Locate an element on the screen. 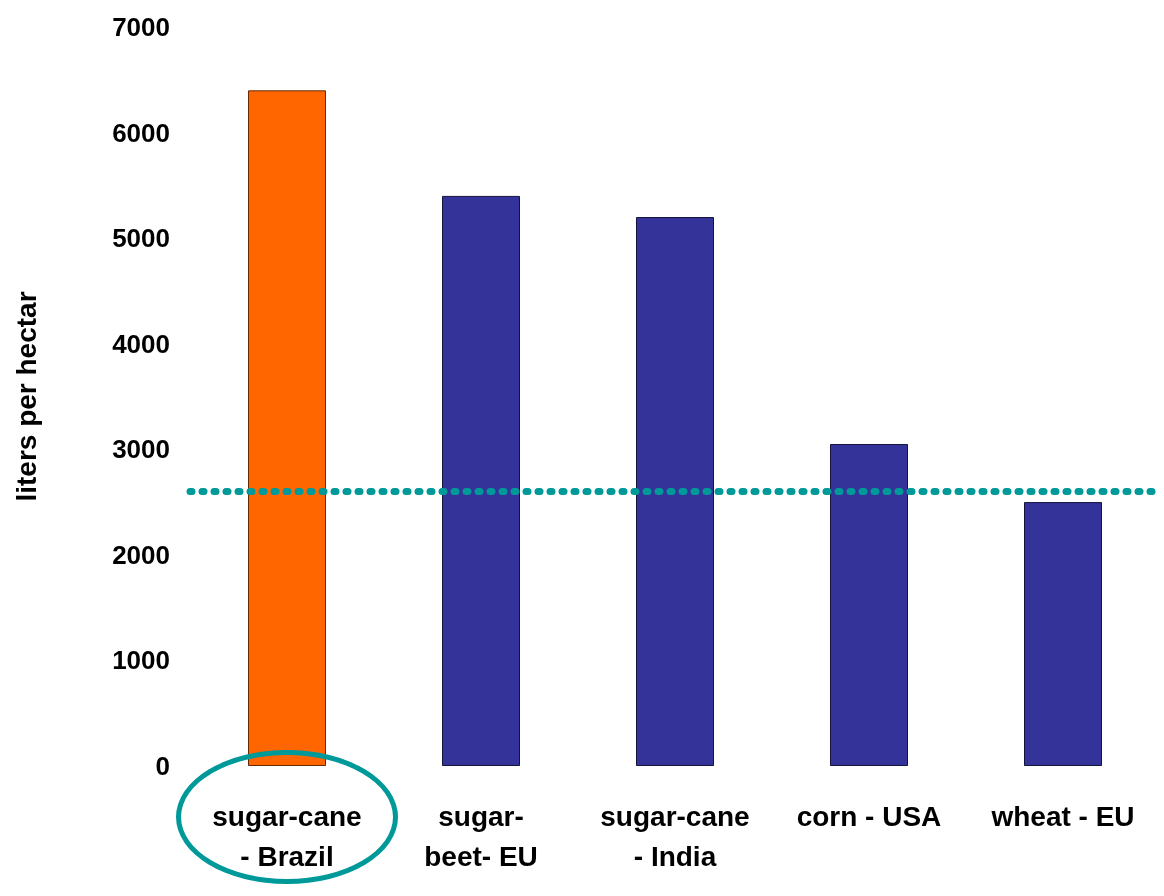 Image resolution: width=1164 pixels, height=896 pixels. x-tick-label: sugar- beet- EU is located at coordinates (481, 836).